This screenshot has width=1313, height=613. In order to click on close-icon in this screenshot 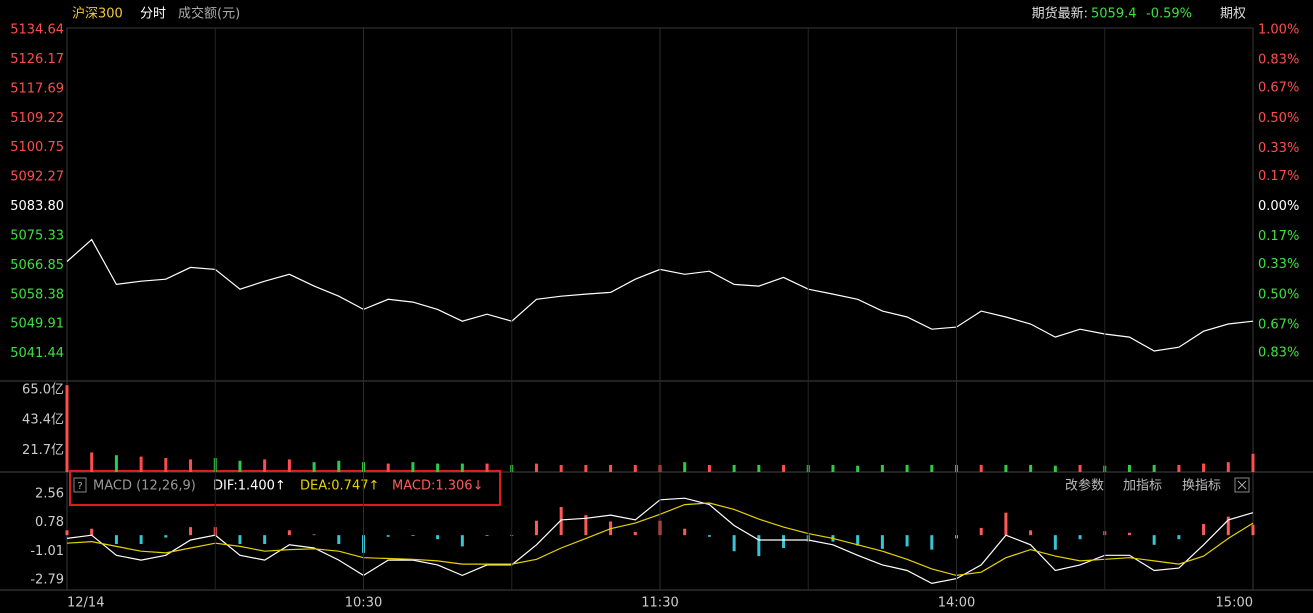, I will do `click(1242, 485)`.